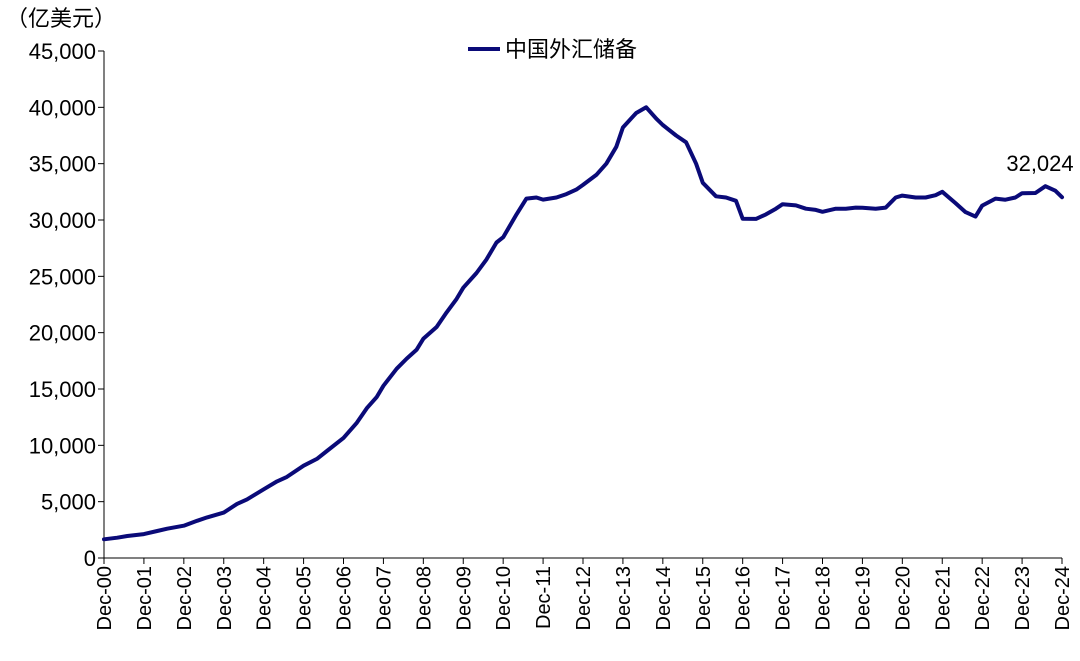  I want to click on x-tick-label: Dec-06, so click(345, 598).